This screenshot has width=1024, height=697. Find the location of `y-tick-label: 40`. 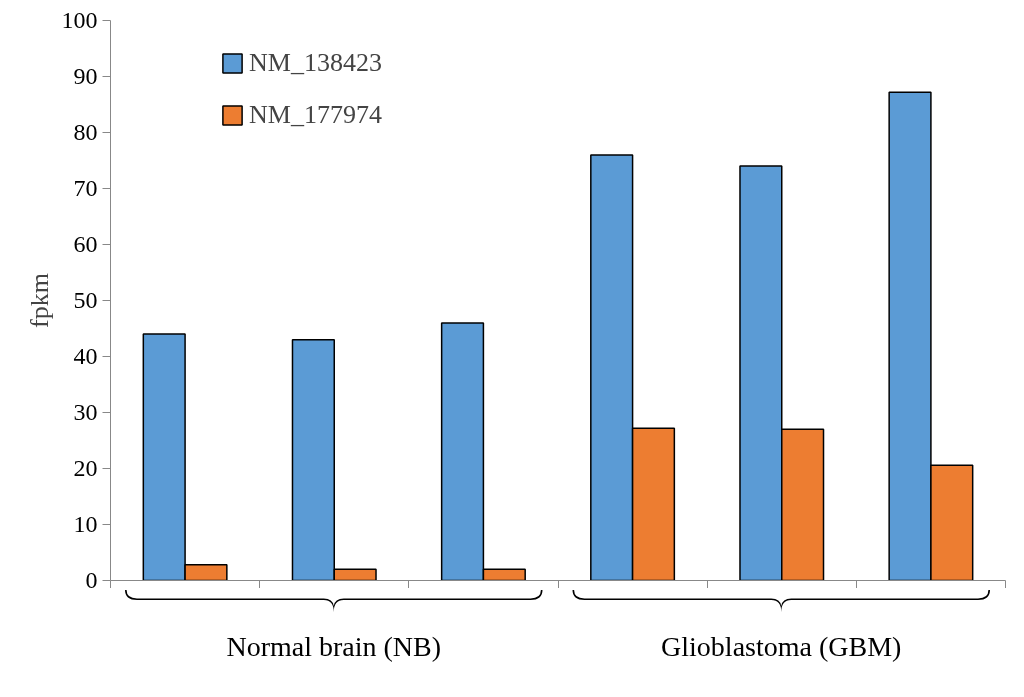

y-tick-label: 40 is located at coordinates (85, 356).